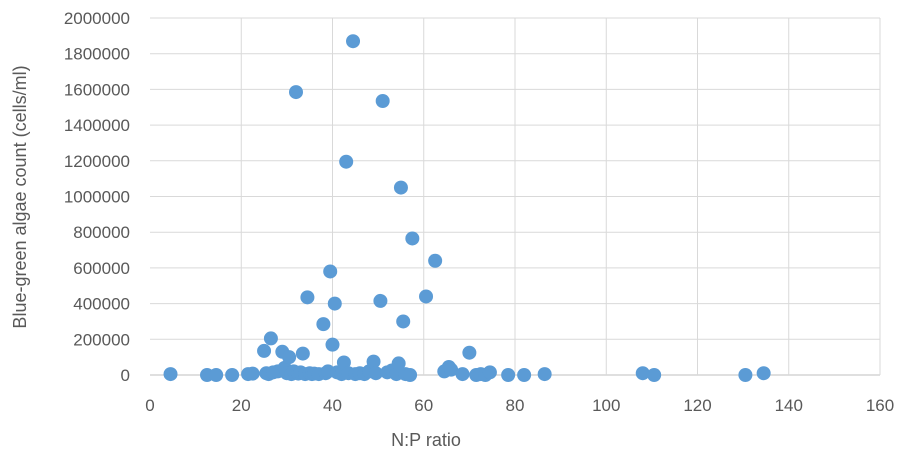  I want to click on x-tick-label: 160, so click(880, 405).